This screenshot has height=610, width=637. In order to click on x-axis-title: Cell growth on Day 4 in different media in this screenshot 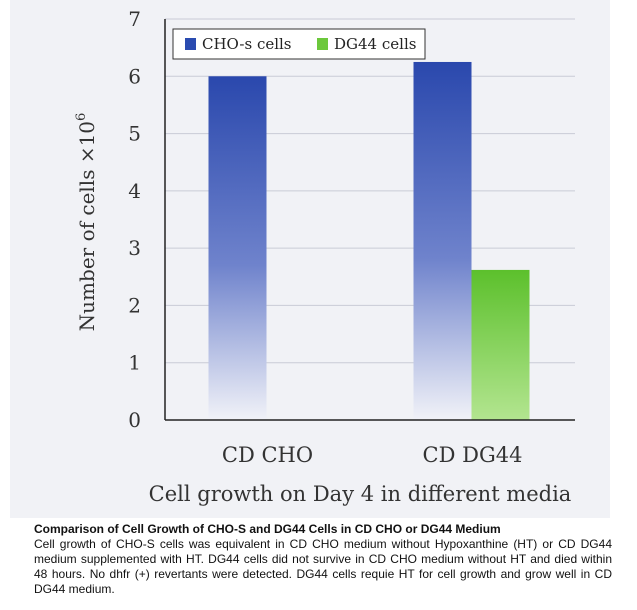, I will do `click(360, 494)`.